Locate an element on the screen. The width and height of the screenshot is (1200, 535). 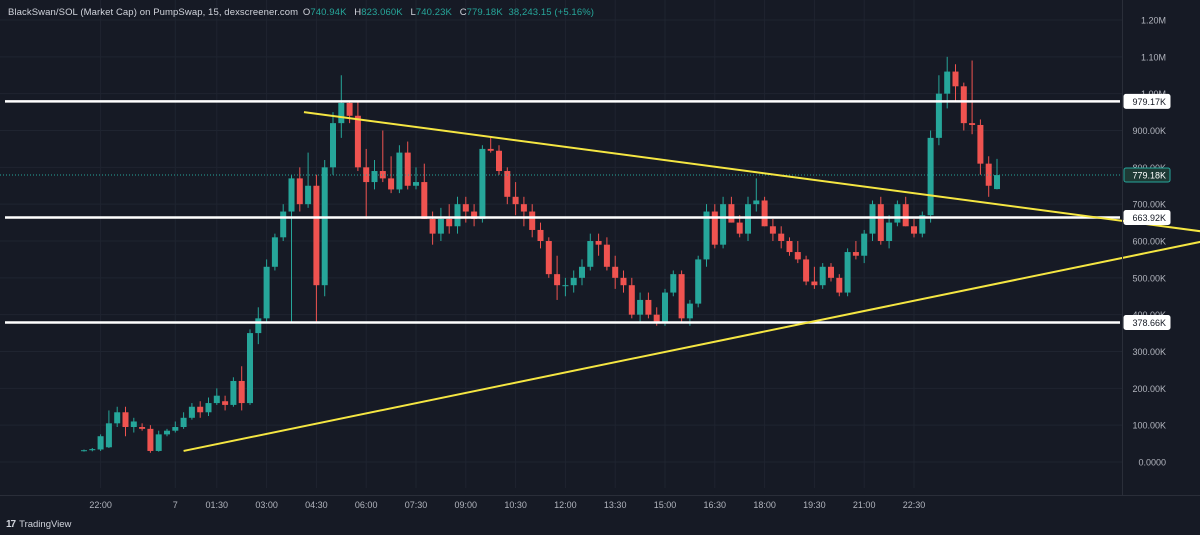
tradingview-watermark: 17 TradingView is located at coordinates (38, 524).